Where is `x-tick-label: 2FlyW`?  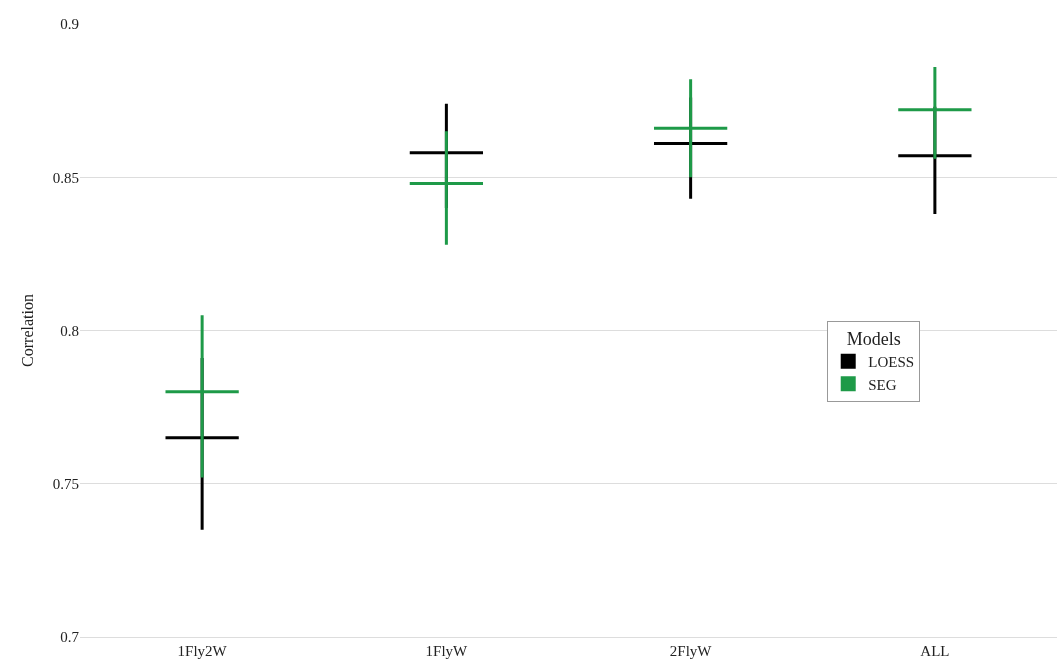 x-tick-label: 2FlyW is located at coordinates (691, 651).